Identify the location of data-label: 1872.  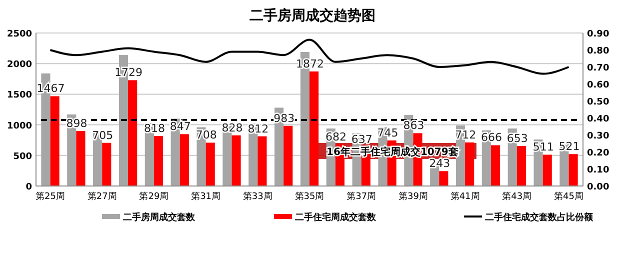
(310, 63).